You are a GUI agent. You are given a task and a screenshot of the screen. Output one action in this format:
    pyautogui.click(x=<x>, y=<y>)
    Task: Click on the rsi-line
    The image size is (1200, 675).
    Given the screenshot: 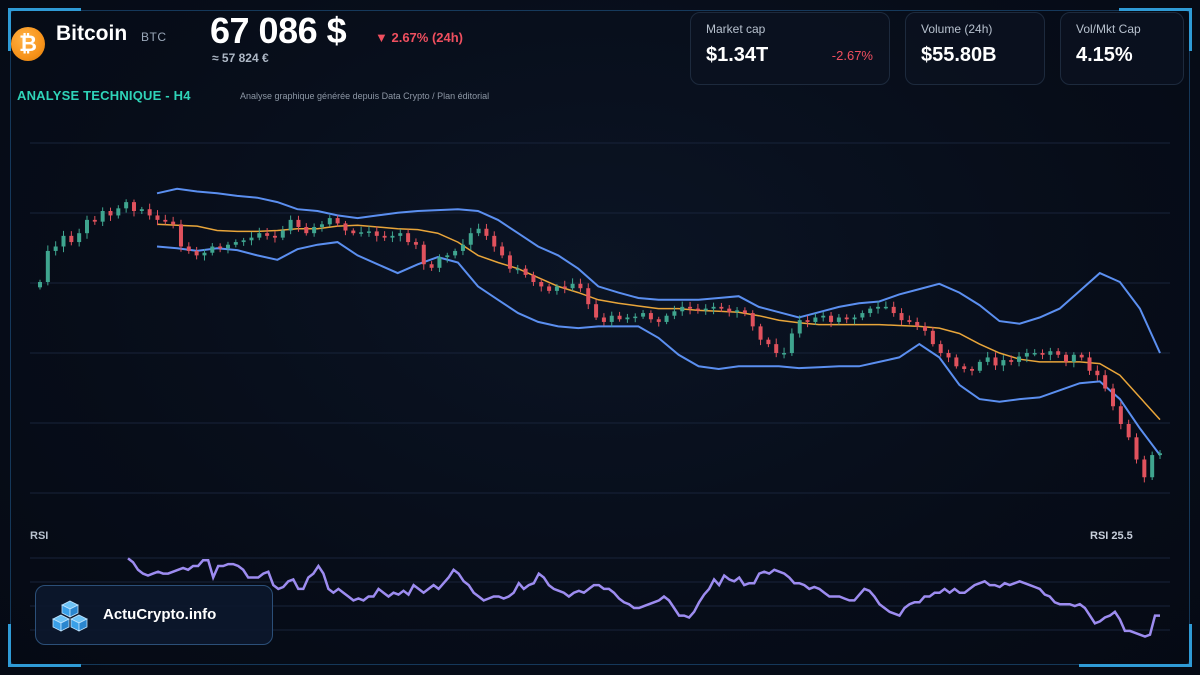 What is the action you would take?
    pyautogui.click(x=643, y=597)
    